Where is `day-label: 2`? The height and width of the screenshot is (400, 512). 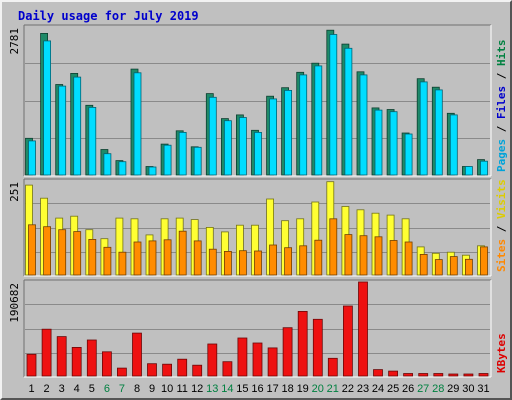 day-label: 2 is located at coordinates (47, 389).